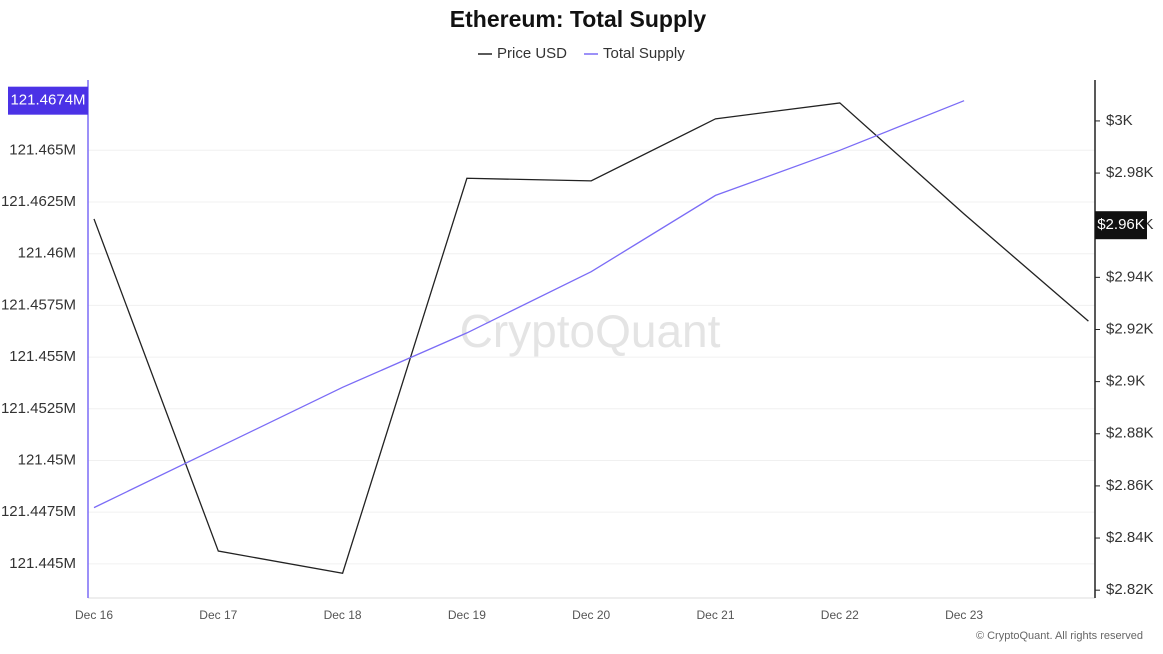 Image resolution: width=1163 pixels, height=654 pixels. What do you see at coordinates (42, 563) in the screenshot?
I see `y-tick-label: 121.445M` at bounding box center [42, 563].